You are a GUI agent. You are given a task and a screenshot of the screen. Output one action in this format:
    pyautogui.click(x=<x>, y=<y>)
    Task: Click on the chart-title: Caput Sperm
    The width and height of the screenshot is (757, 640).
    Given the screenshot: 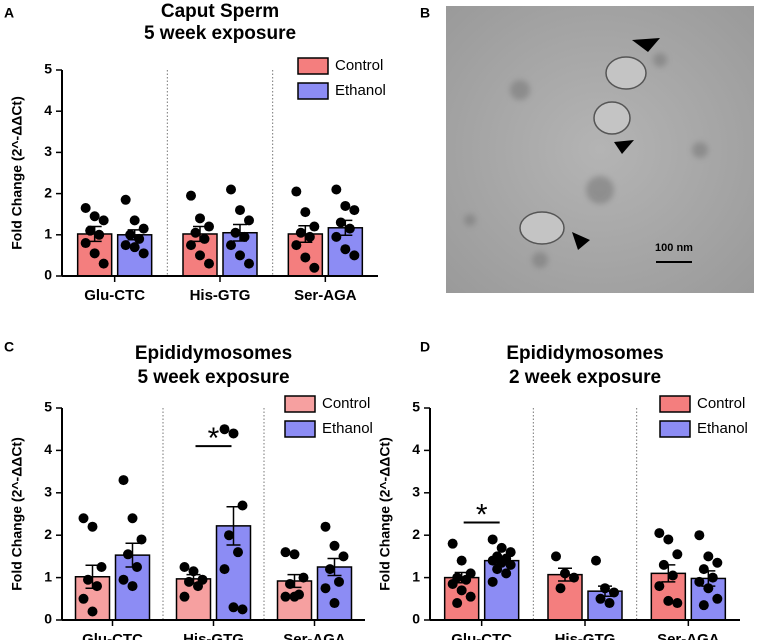 What is the action you would take?
    pyautogui.click(x=220, y=11)
    